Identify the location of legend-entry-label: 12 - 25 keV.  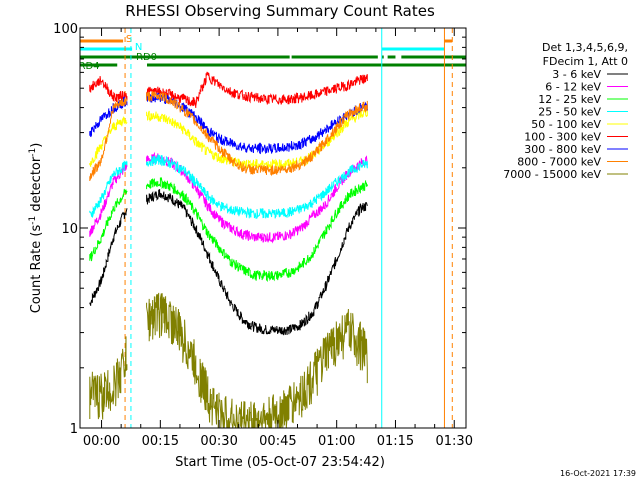
(569, 99).